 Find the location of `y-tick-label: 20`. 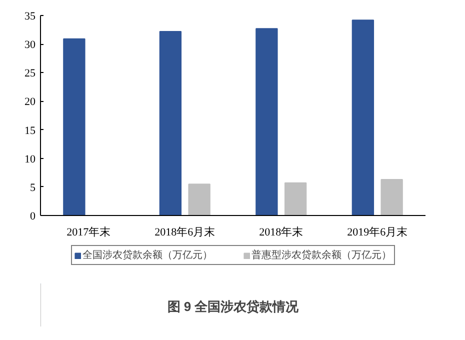

y-tick-label: 20 is located at coordinates (30, 102).